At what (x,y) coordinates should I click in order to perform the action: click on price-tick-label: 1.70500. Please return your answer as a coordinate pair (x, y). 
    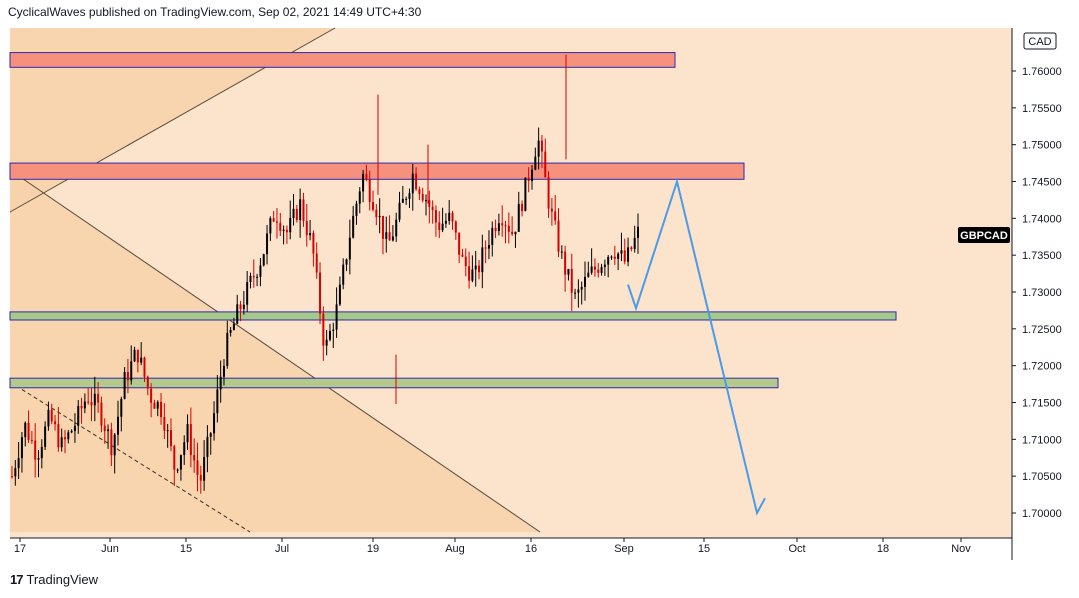
    Looking at the image, I should click on (1042, 477).